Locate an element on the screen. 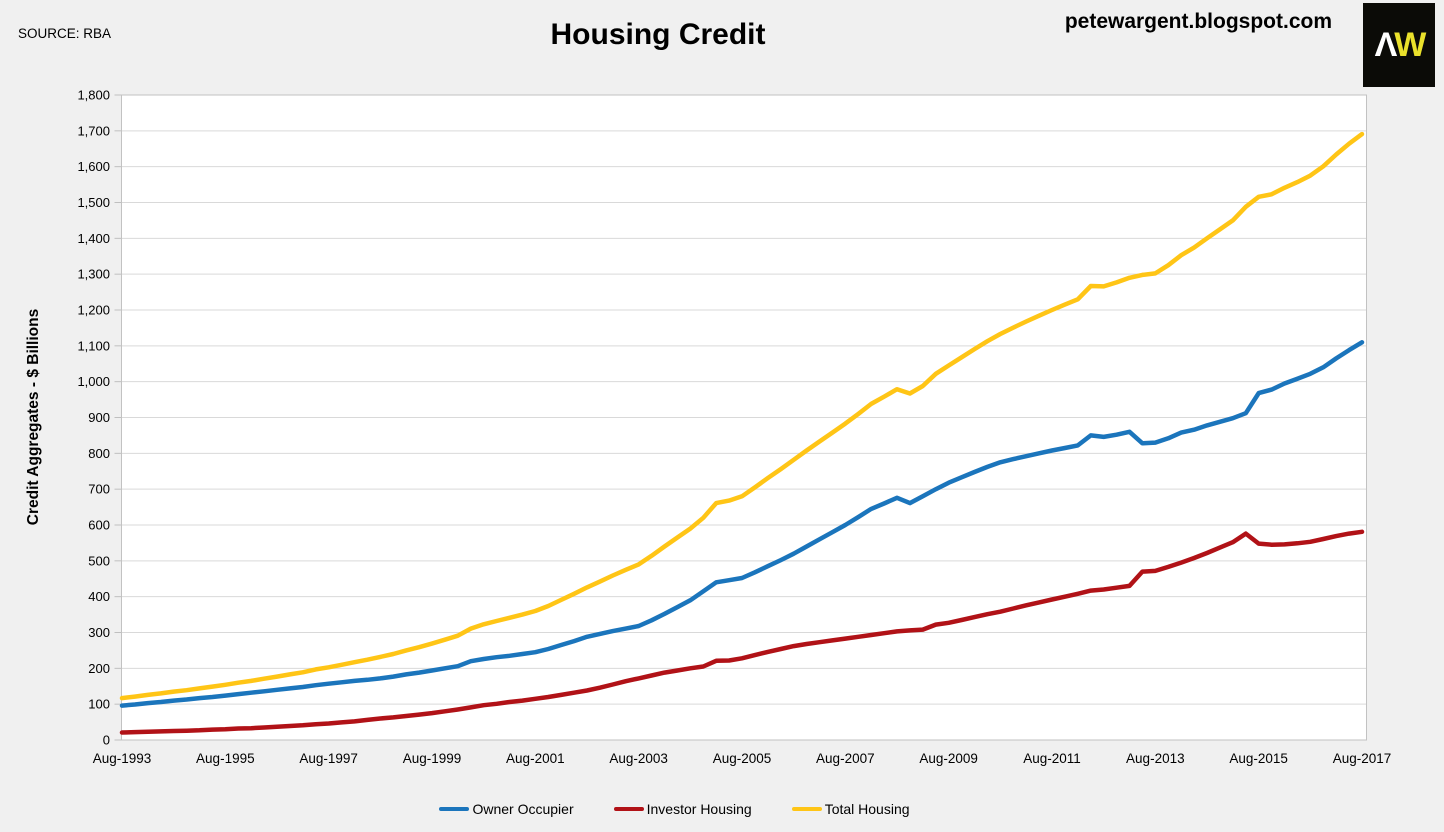  legend-item-total-housing: Total Housing is located at coordinates (850, 809).